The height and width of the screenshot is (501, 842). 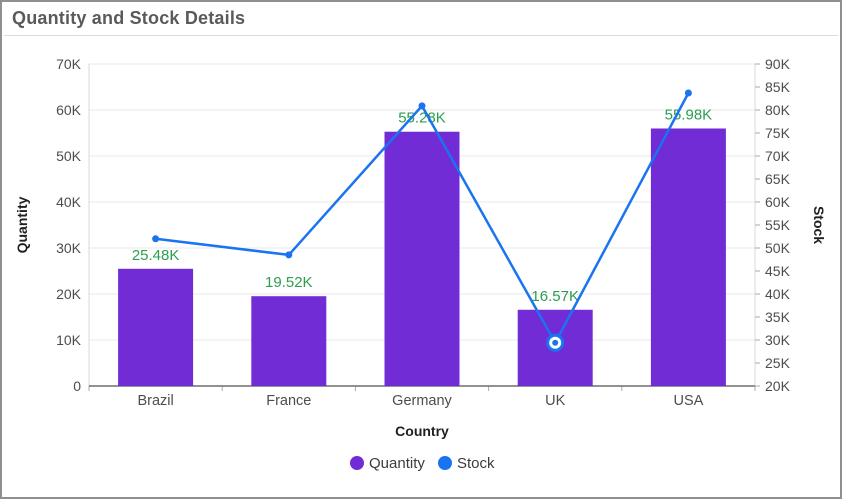 What do you see at coordinates (77, 386) in the screenshot?
I see `left-axis-tick-label: 0` at bounding box center [77, 386].